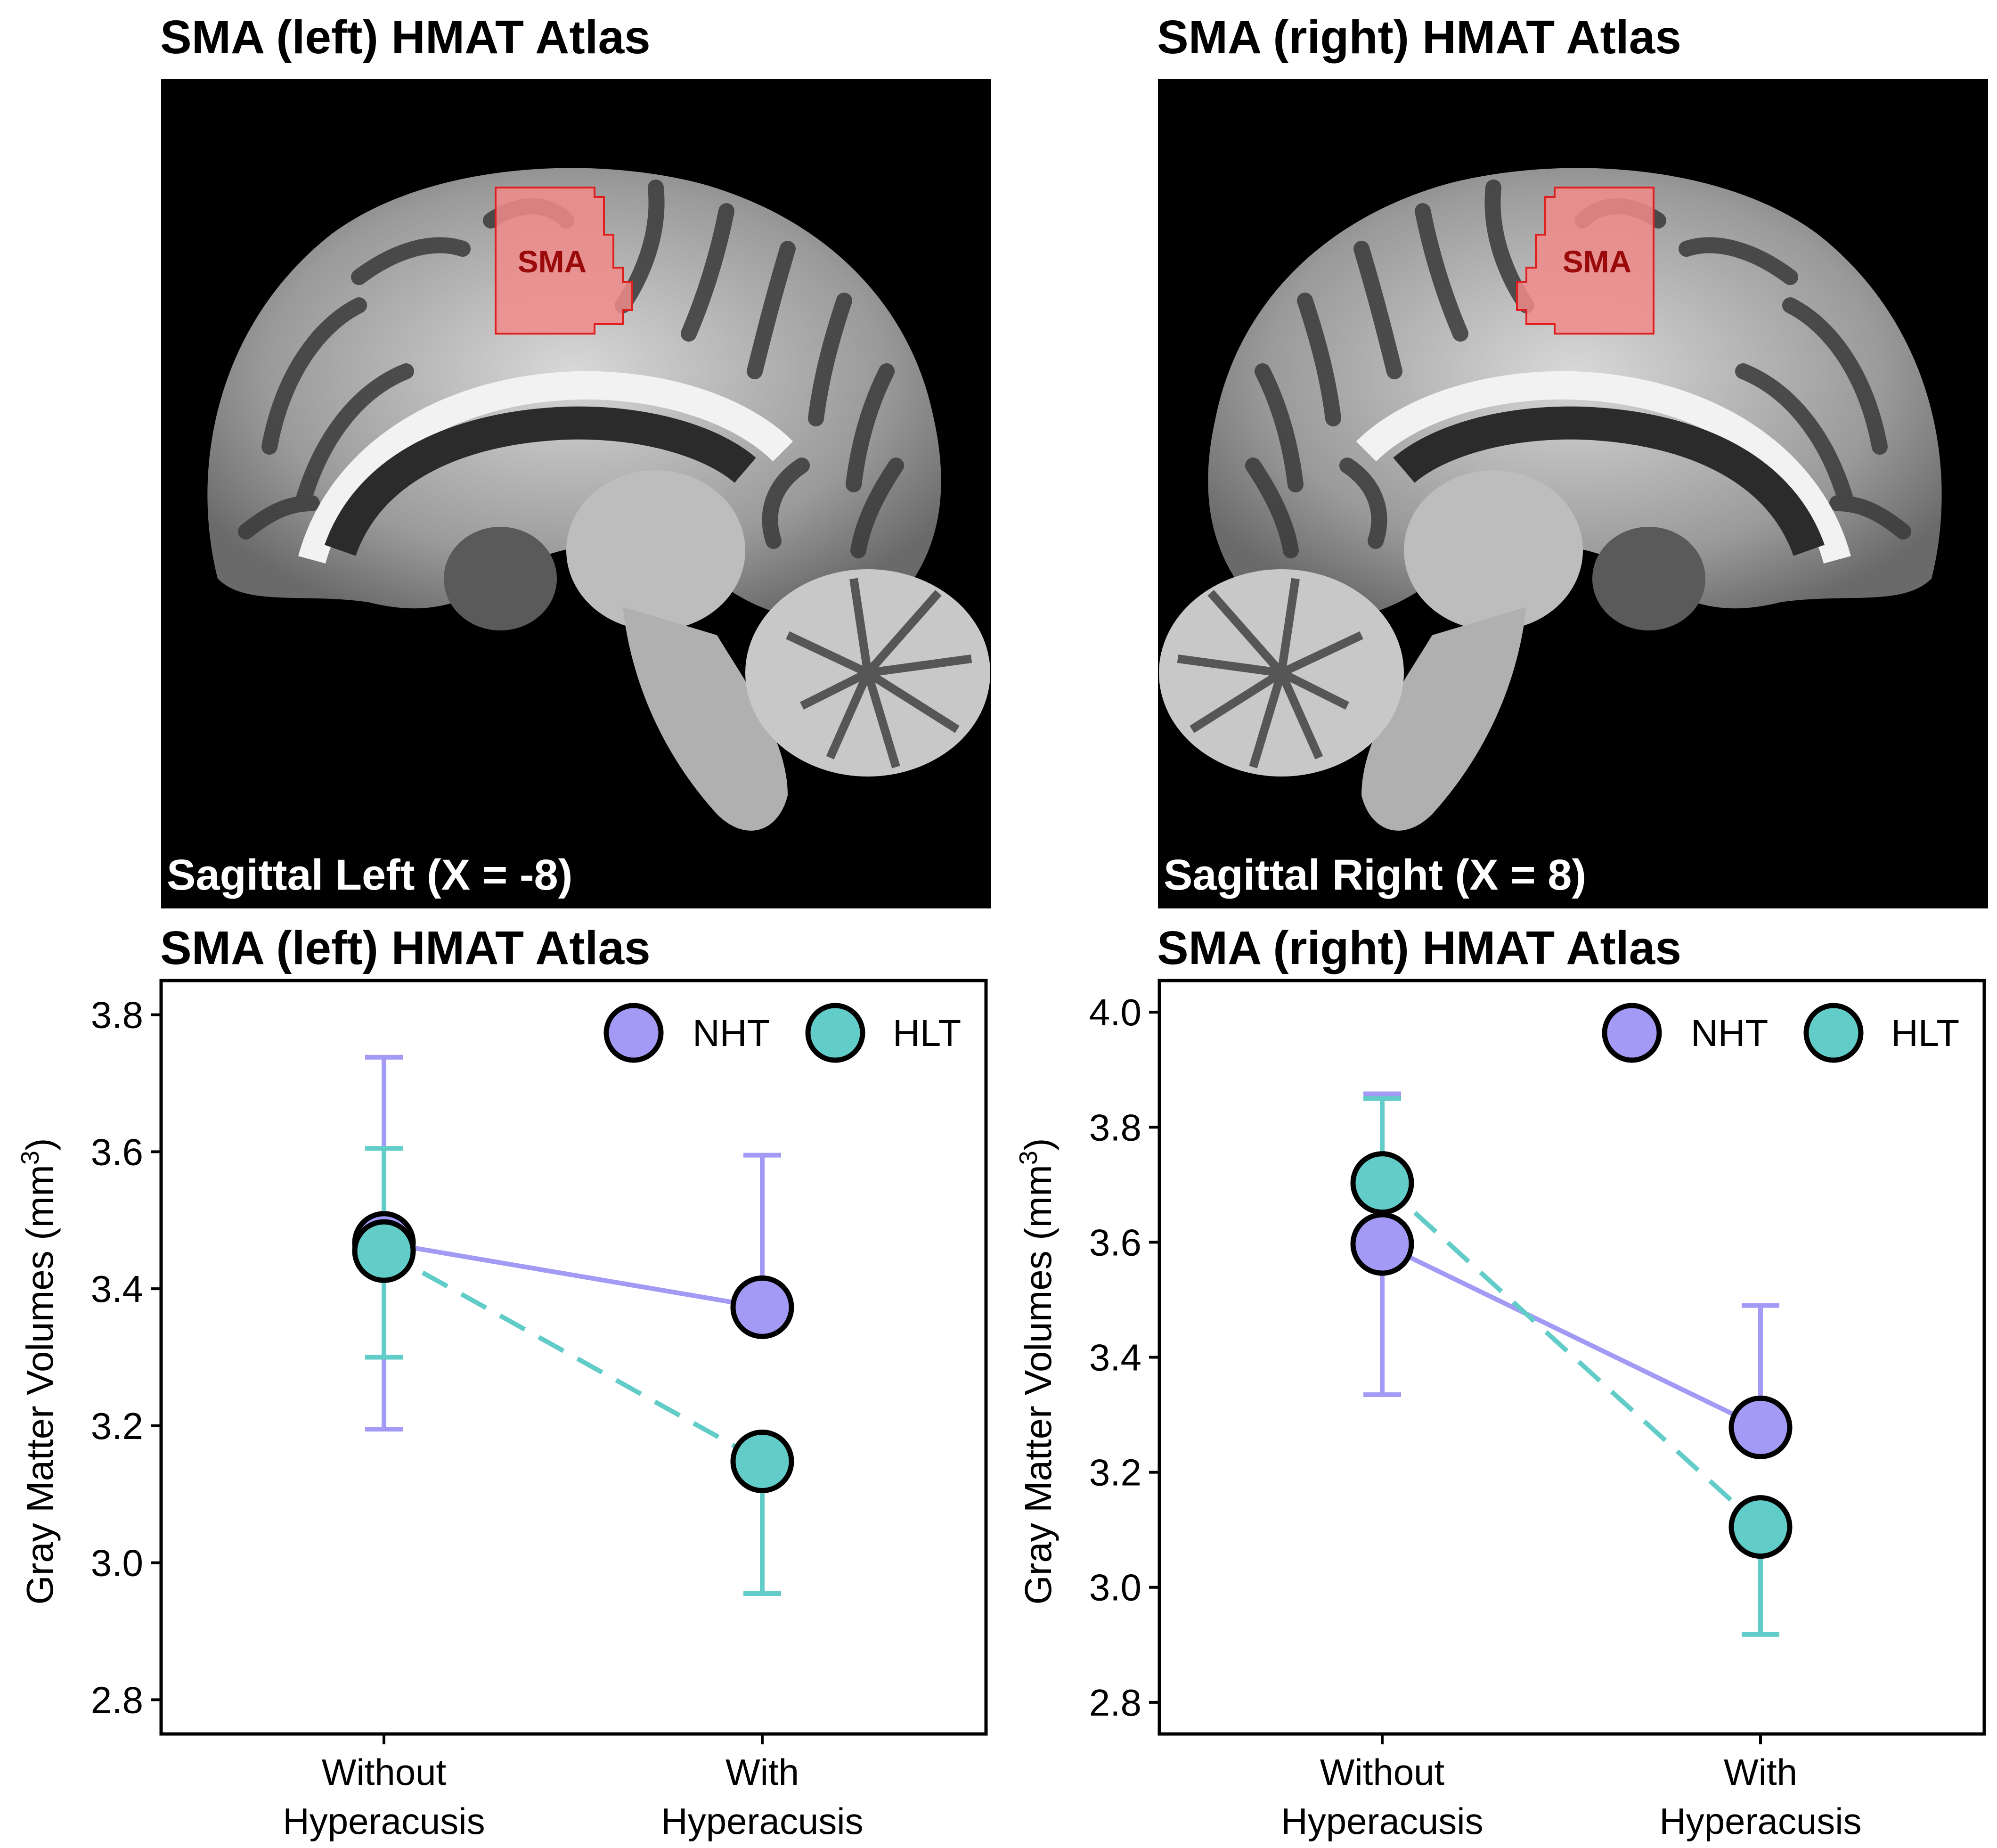 This screenshot has height=1848, width=1997. What do you see at coordinates (552, 261) in the screenshot?
I see `brain-left-roi-label: SMA` at bounding box center [552, 261].